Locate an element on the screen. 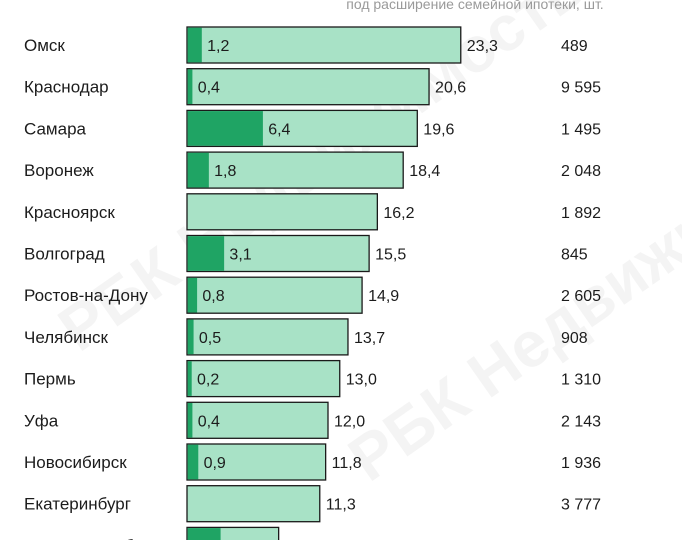 The height and width of the screenshot is (540, 682). total-value-label: 14,9 is located at coordinates (383, 296).